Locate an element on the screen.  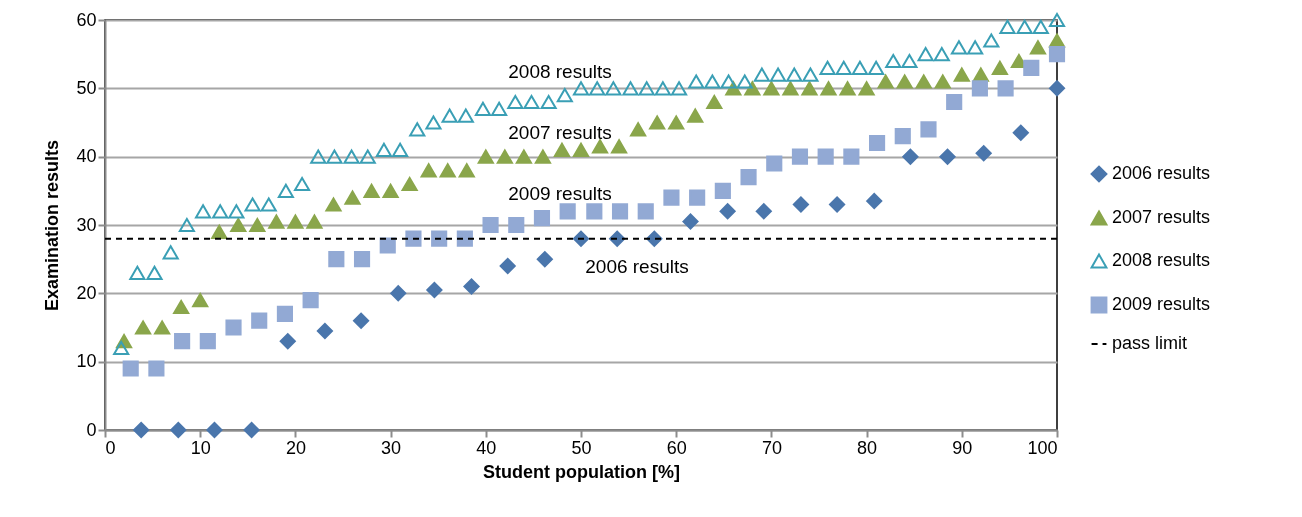
y-tick-label: 50 is located at coordinates (86, 87).